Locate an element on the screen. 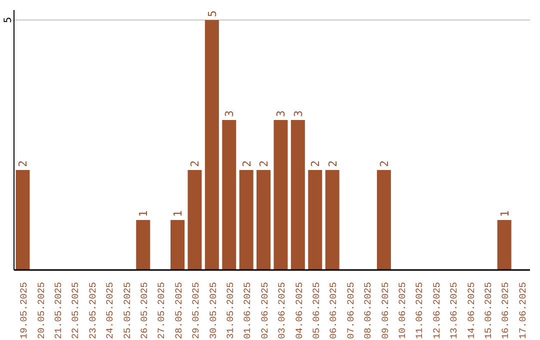 This screenshot has height=340, width=540. x-tick-label: 04.06.2025 is located at coordinates (299, 311).